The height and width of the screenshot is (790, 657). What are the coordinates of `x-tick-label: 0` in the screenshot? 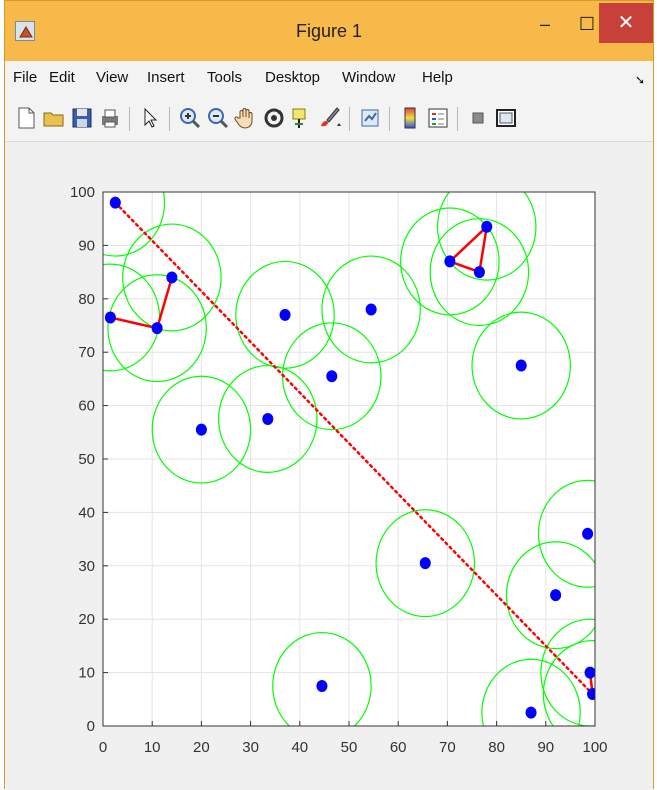 It's located at (103, 747).